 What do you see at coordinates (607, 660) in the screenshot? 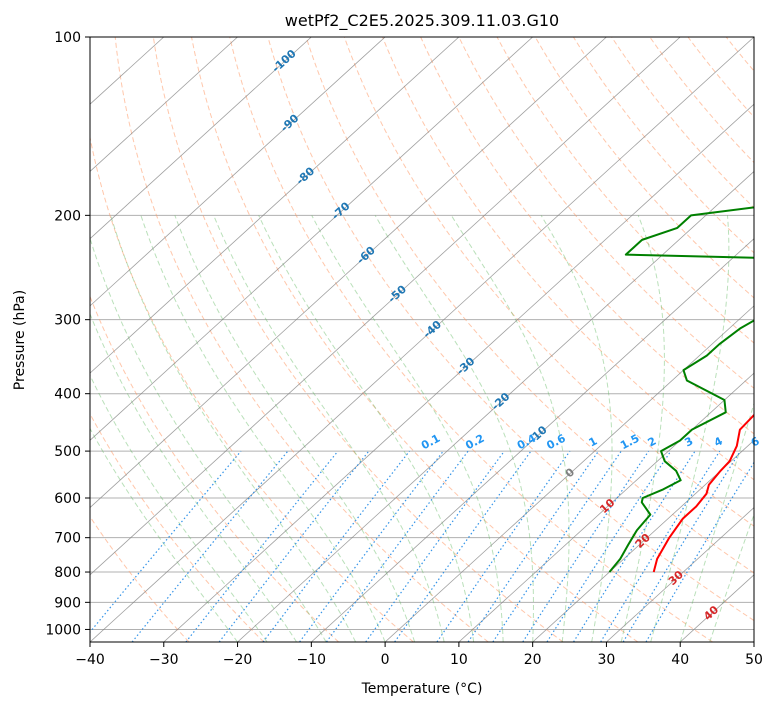
I see `x-tick-label: 30` at bounding box center [607, 660].